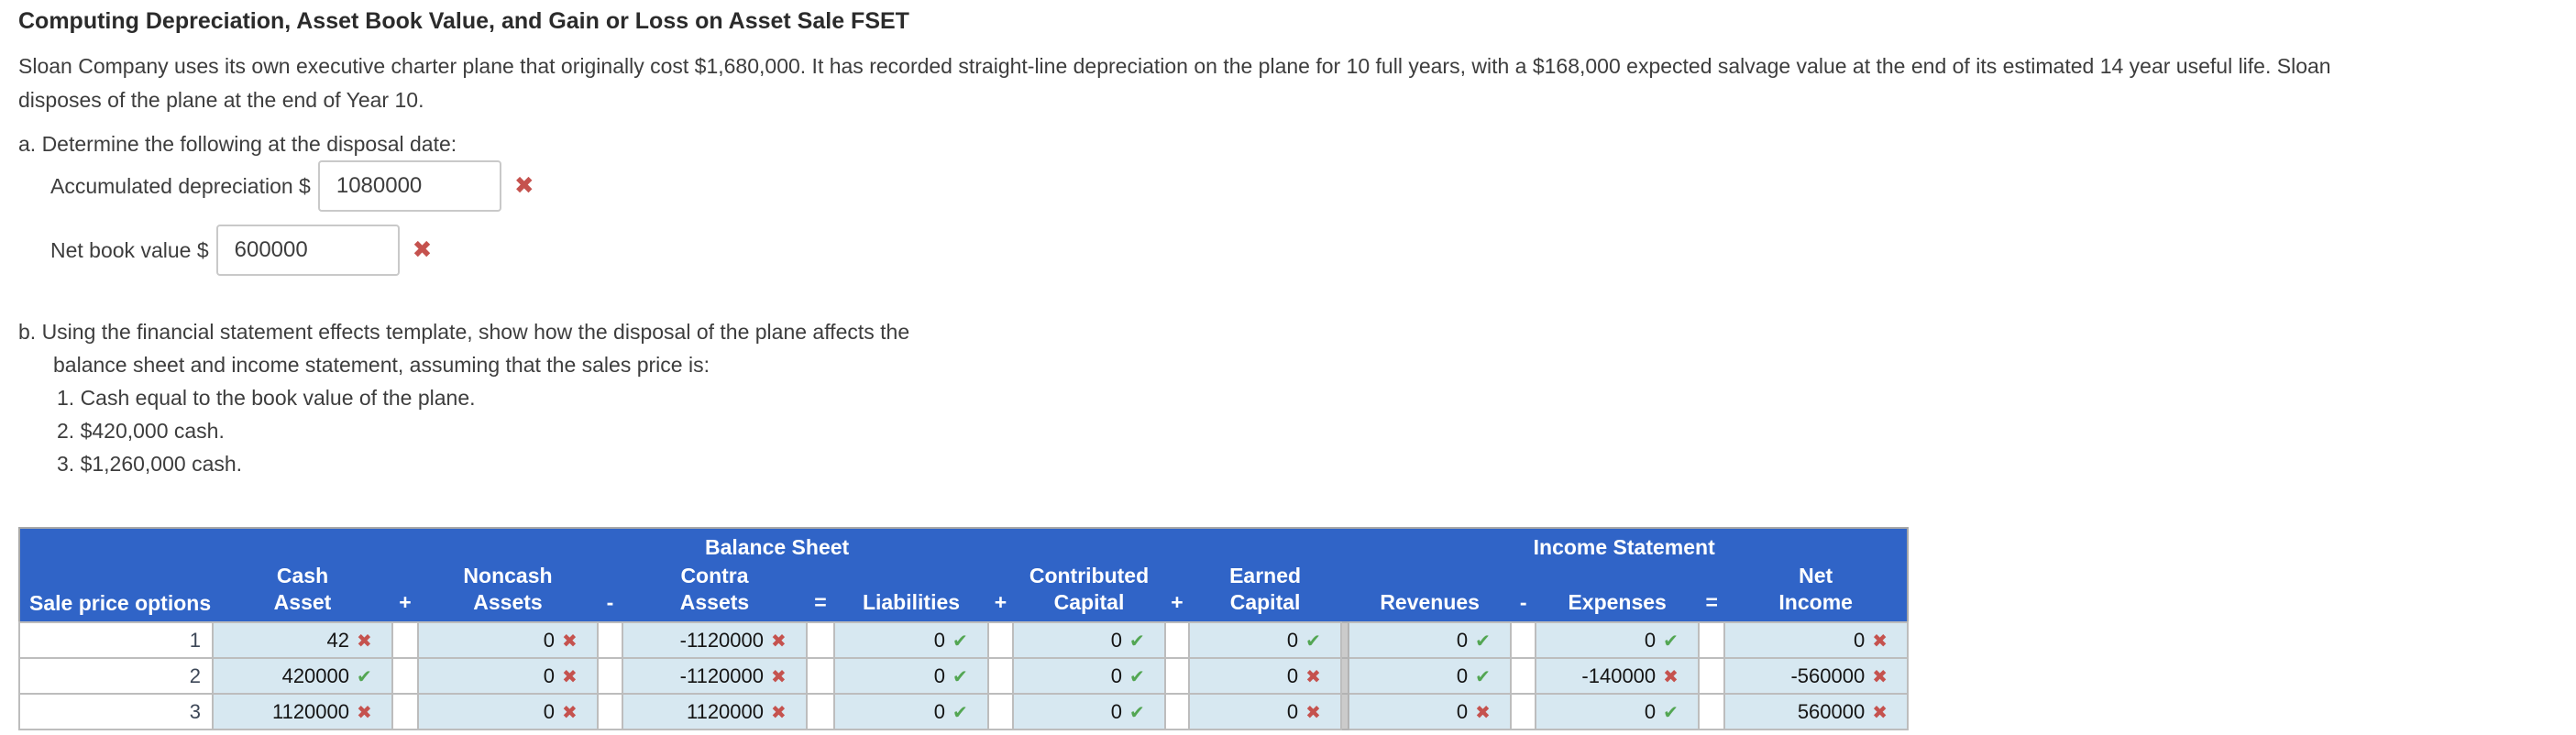  Describe the element at coordinates (508, 576) in the screenshot. I see `column-header-line1: Noncash` at that location.